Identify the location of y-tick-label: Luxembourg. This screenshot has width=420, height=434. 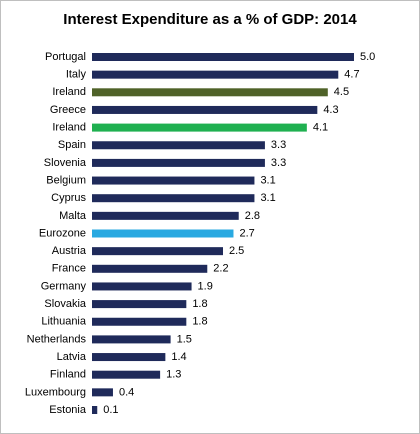
(55, 392).